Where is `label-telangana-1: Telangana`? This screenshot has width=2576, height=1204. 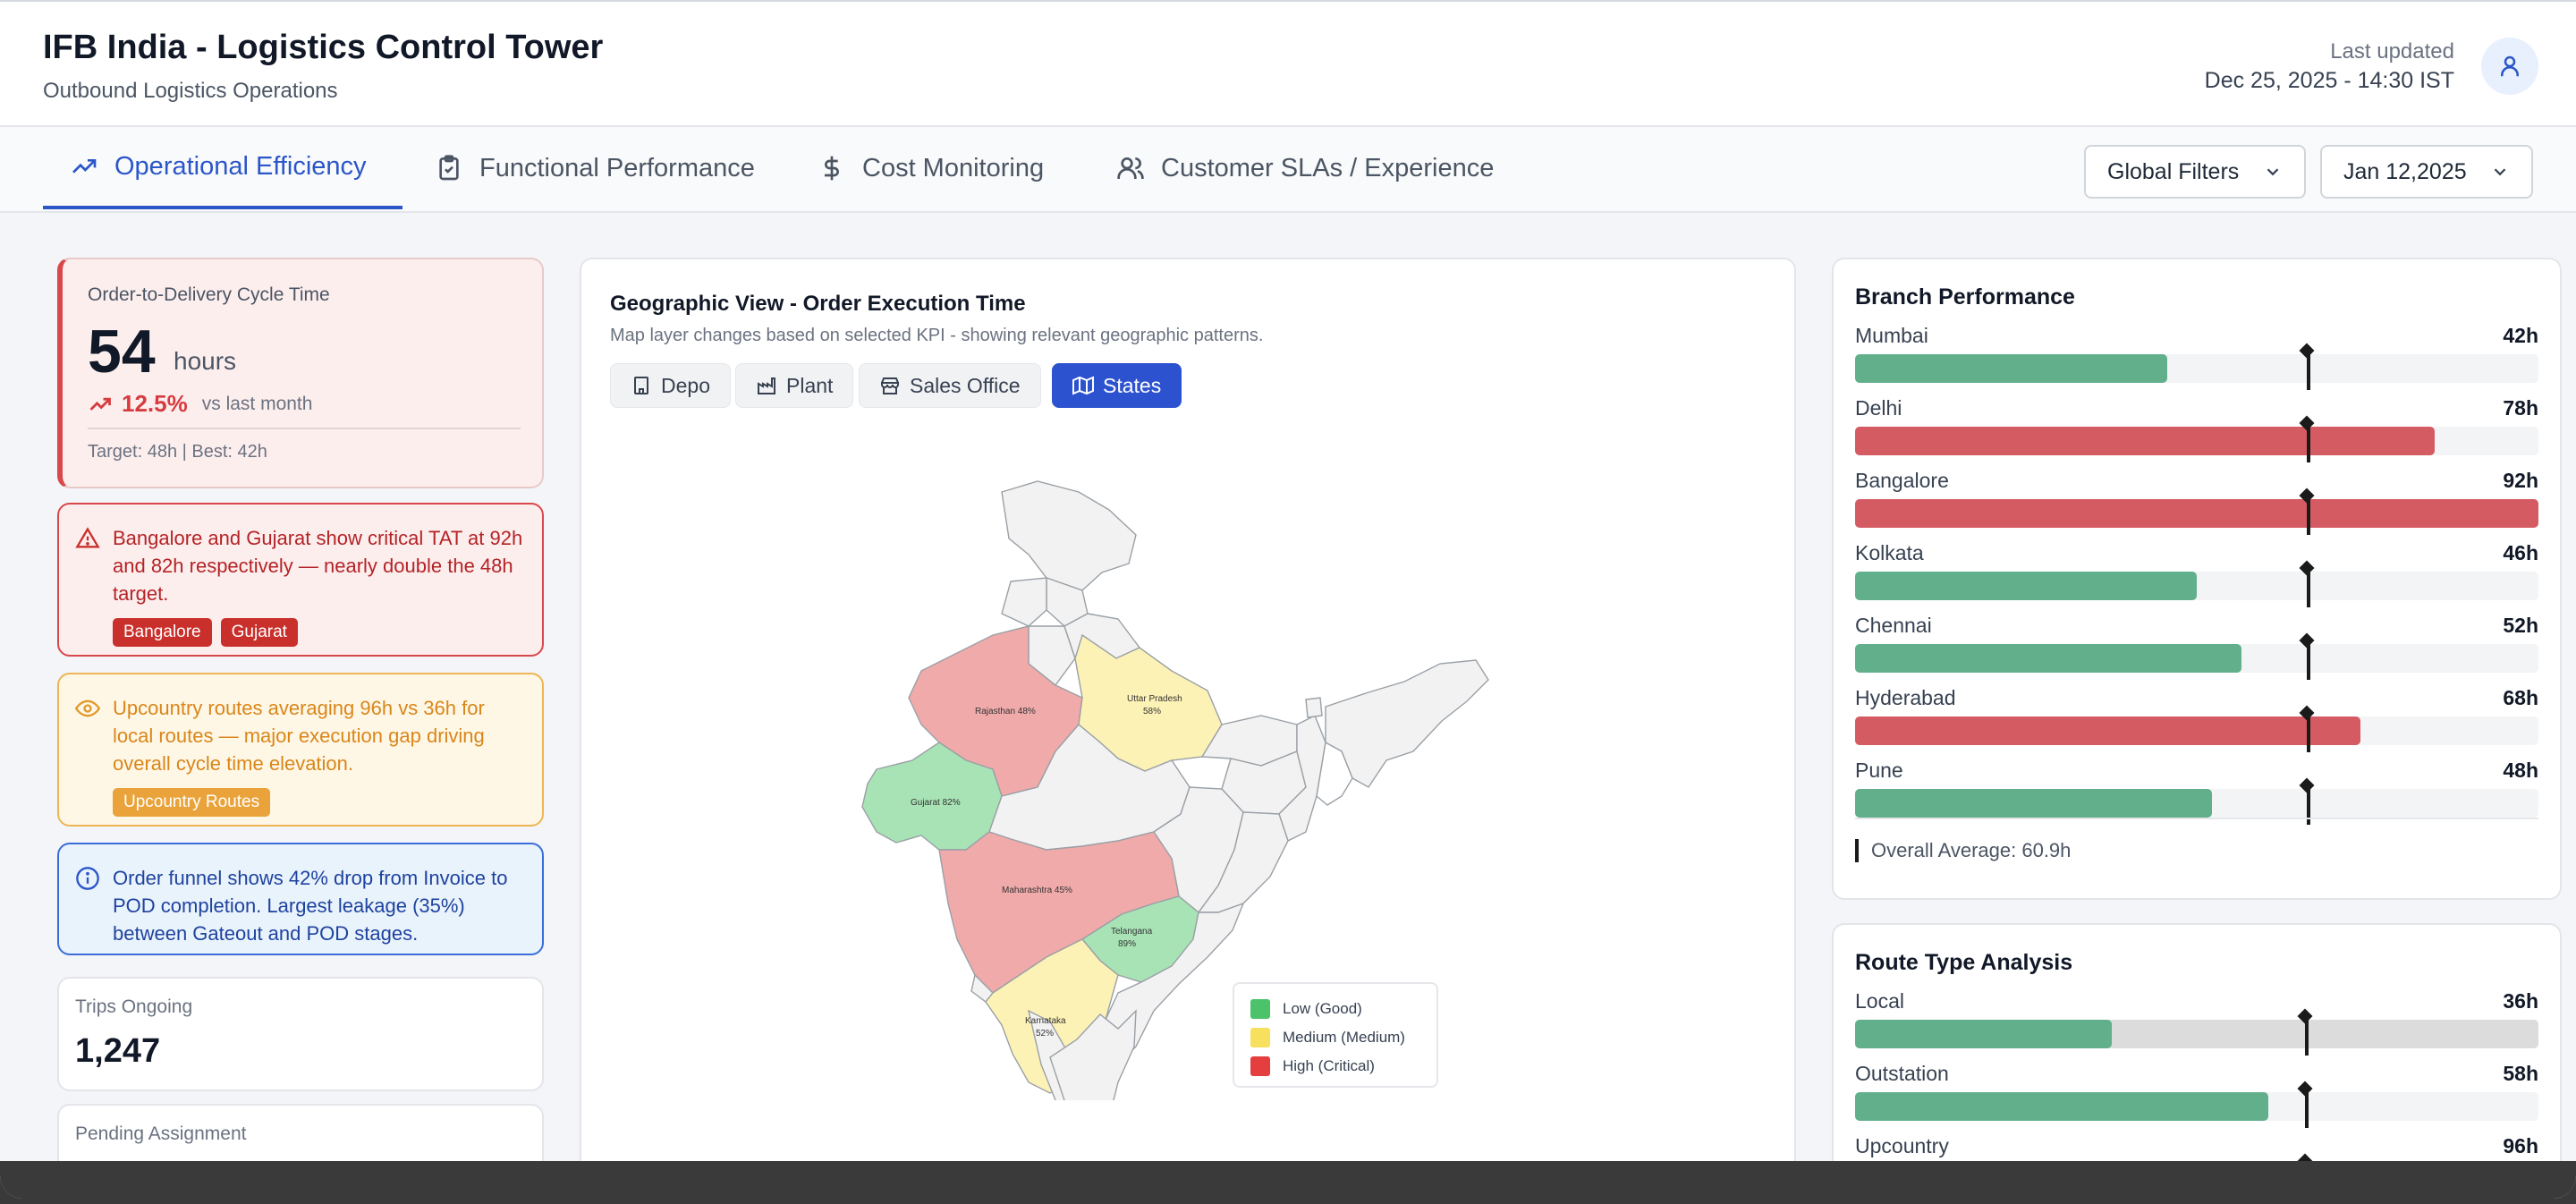 label-telangana-1: Telangana is located at coordinates (1132, 932).